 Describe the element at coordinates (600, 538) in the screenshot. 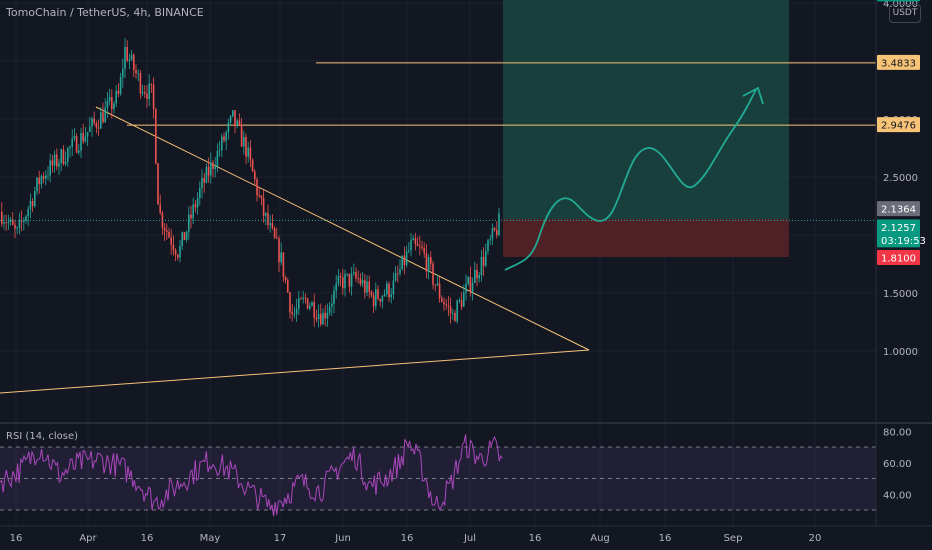

I see `time-tick-label: Aug` at that location.